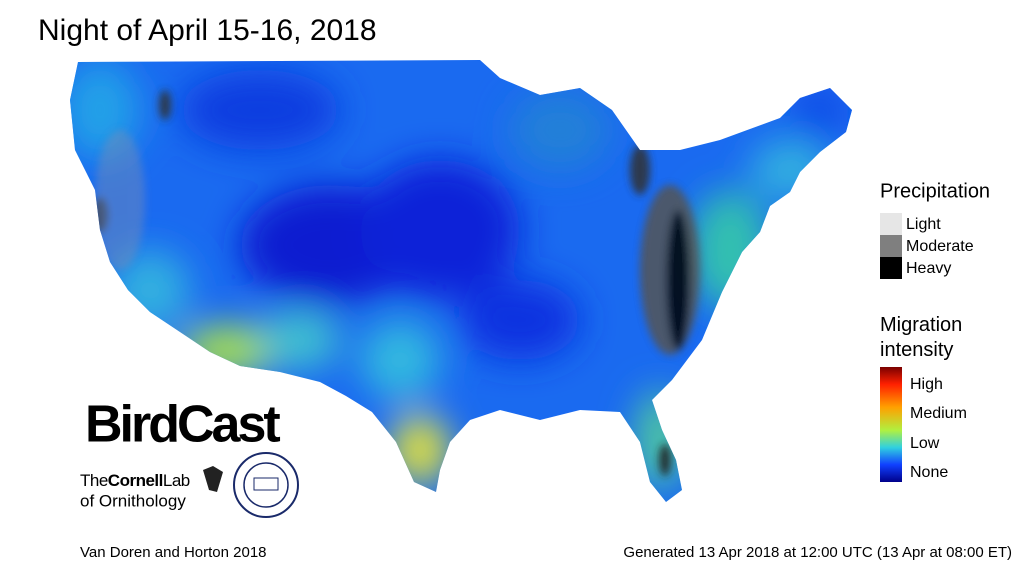 This screenshot has width=1024, height=576. Describe the element at coordinates (923, 224) in the screenshot. I see `legend-item: Light` at that location.